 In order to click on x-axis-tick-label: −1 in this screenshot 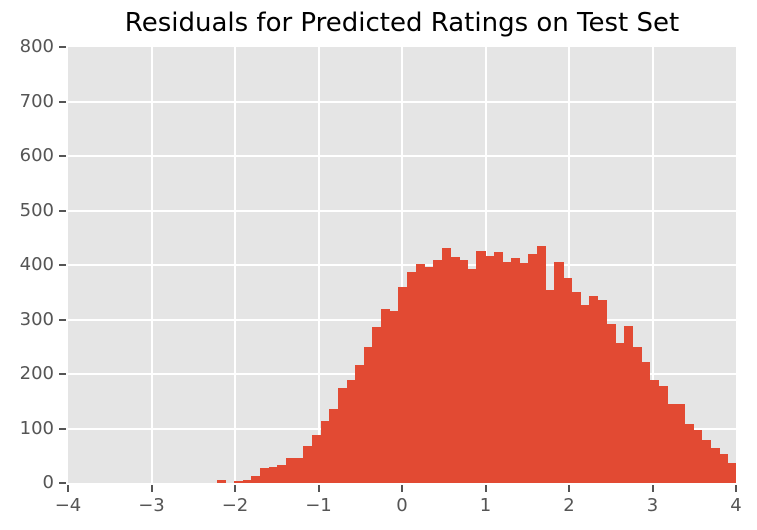, I will do `click(318, 505)`.